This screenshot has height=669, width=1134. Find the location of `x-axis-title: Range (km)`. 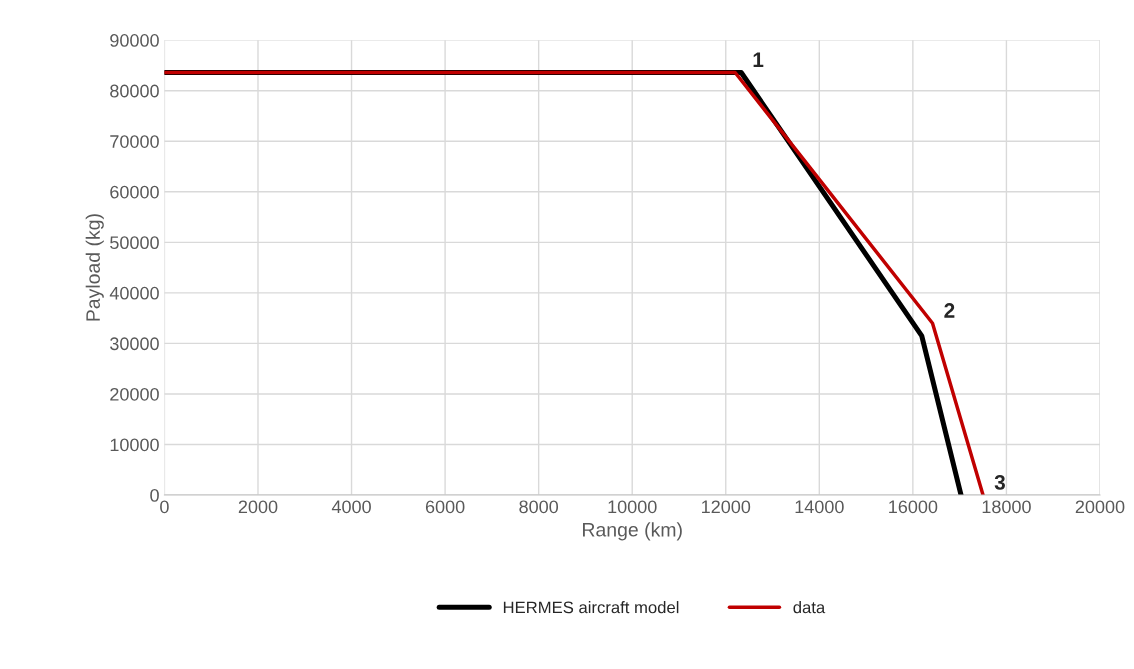

x-axis-title: Range (km) is located at coordinates (632, 531).